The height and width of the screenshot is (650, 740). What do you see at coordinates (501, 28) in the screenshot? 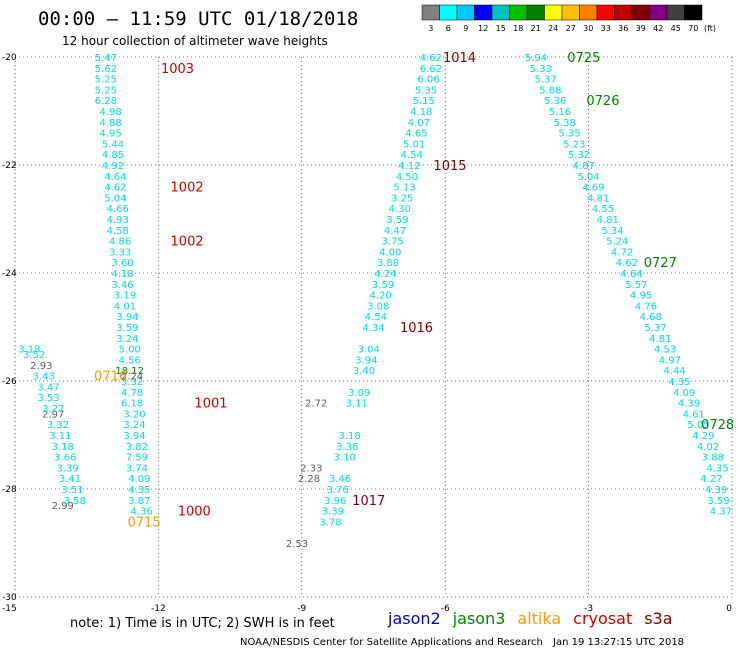
I see `scale-label: 15` at bounding box center [501, 28].